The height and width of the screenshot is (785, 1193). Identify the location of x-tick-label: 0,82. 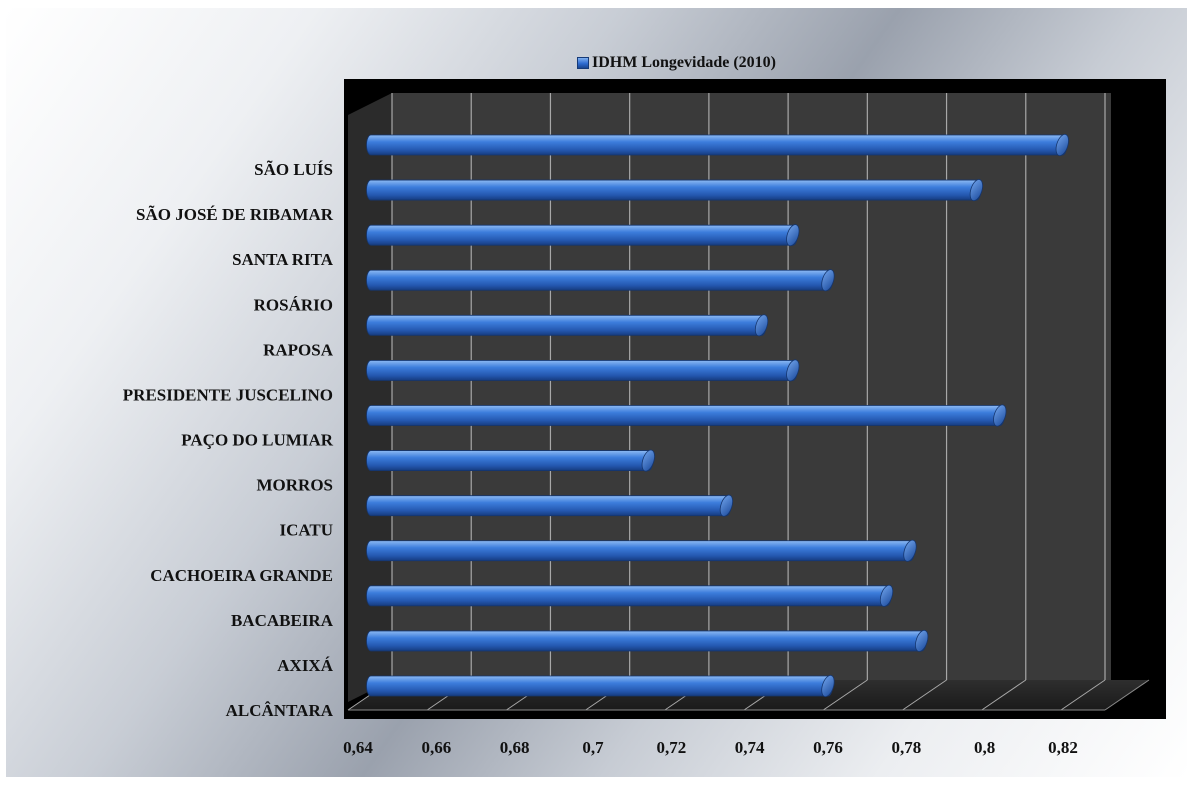
(1063, 747).